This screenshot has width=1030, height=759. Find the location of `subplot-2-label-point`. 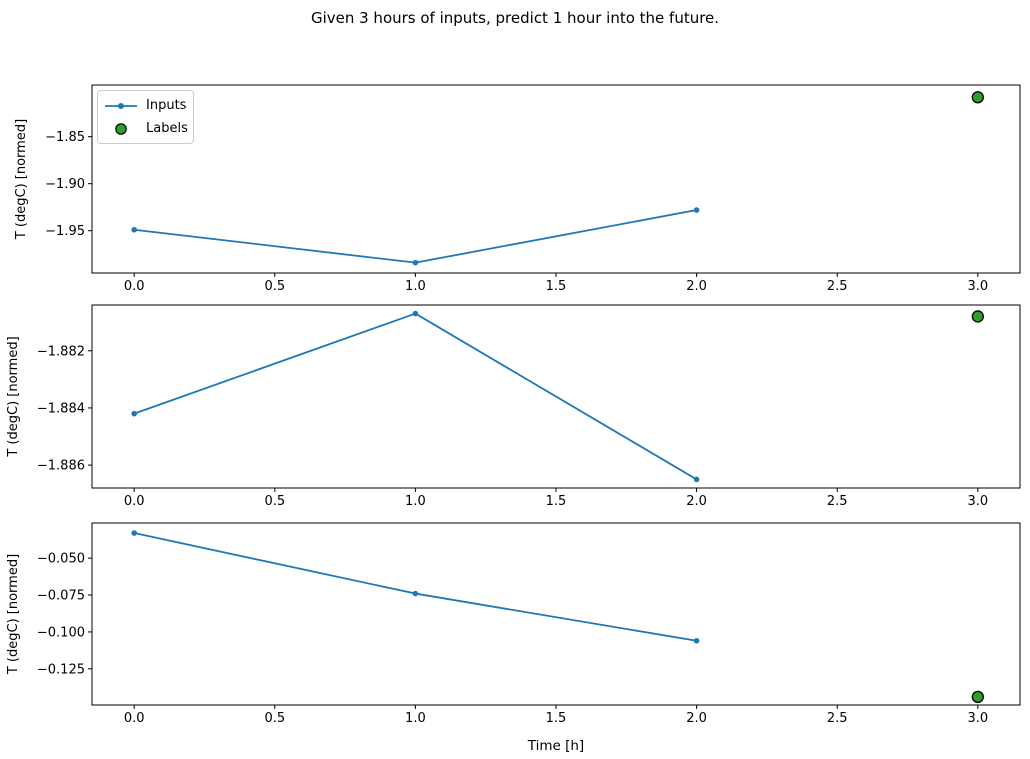

subplot-2-label-point is located at coordinates (977, 316).